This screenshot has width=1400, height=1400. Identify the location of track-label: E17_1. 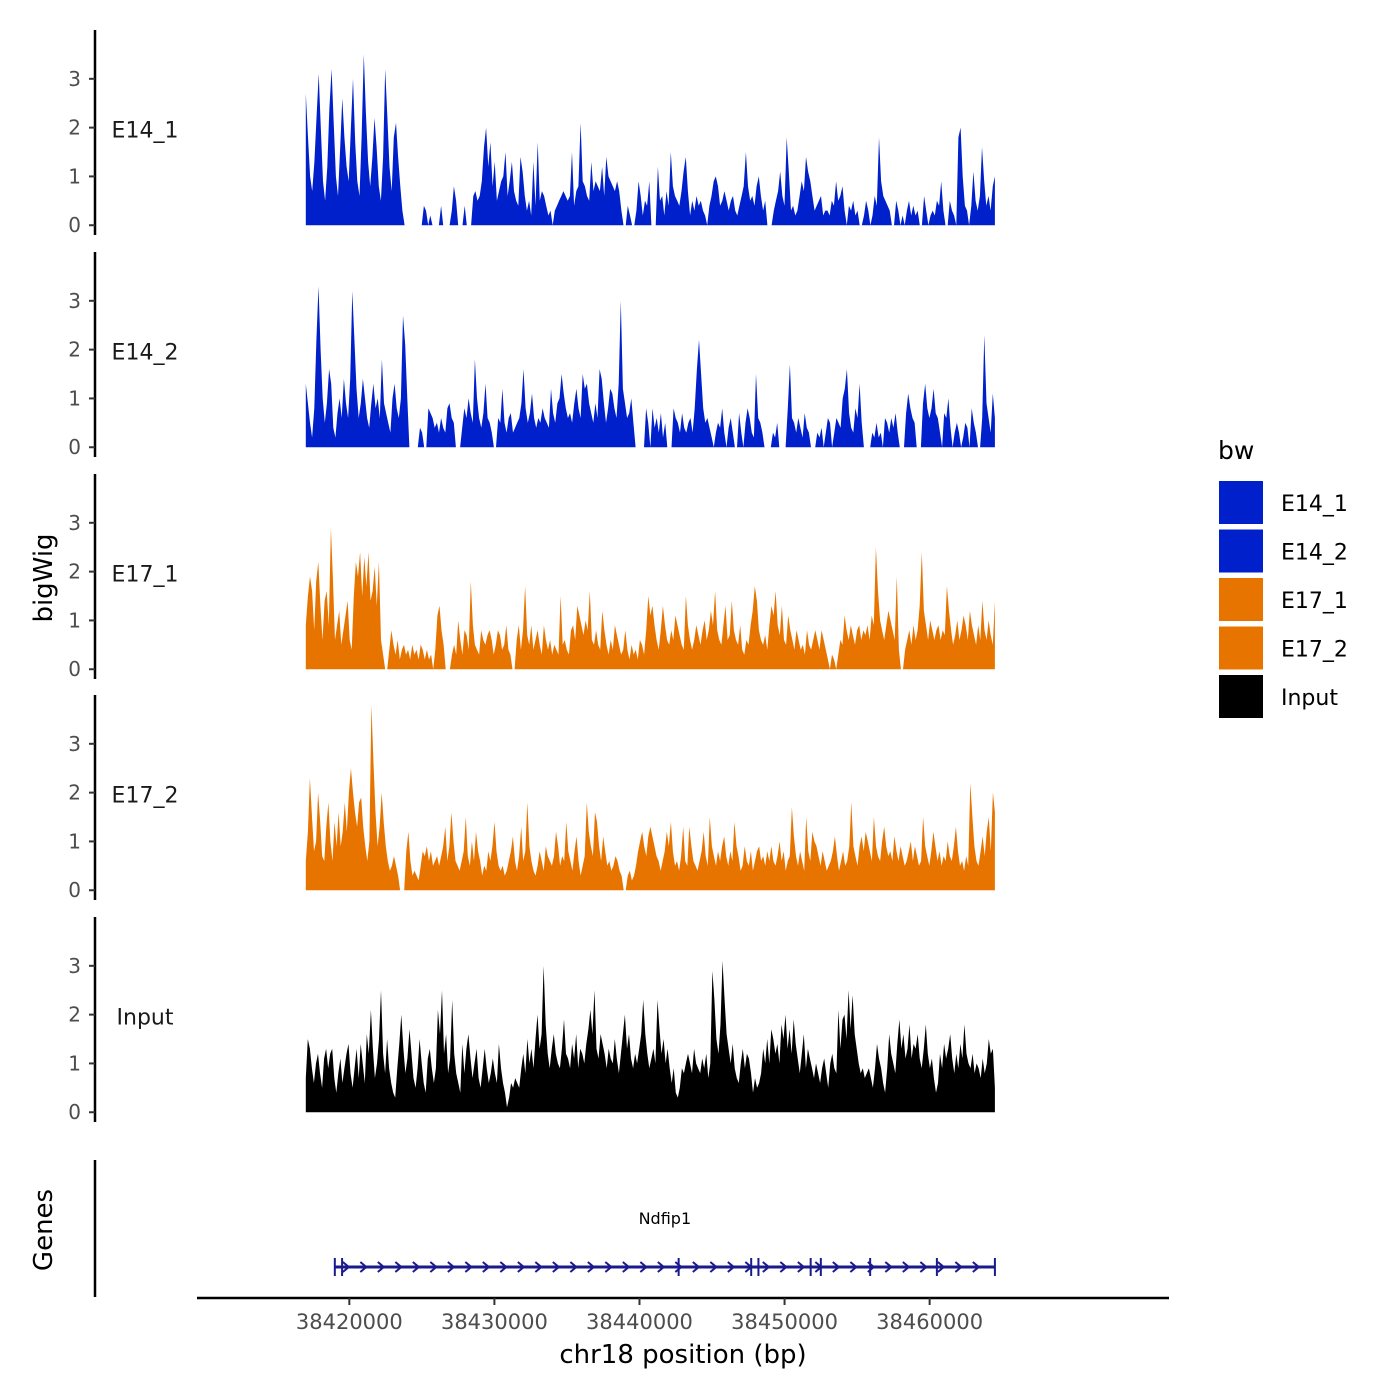
(145, 575).